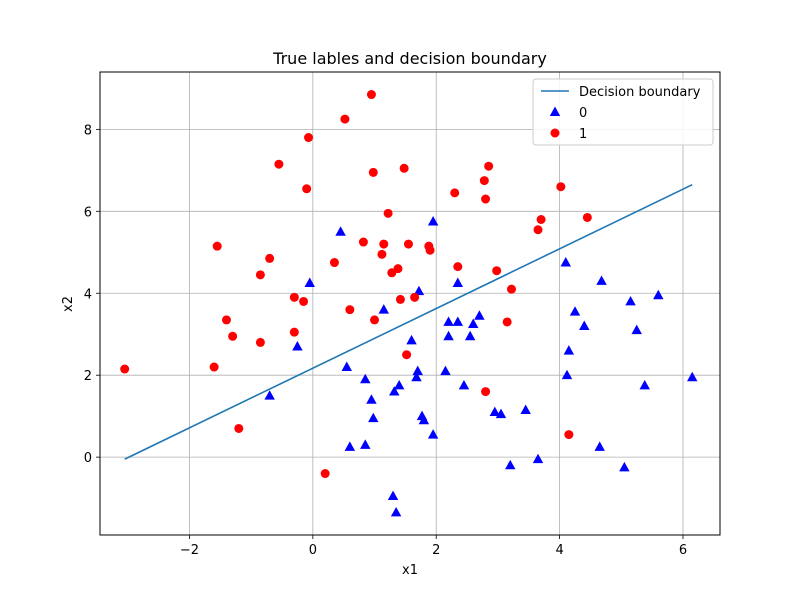 The image size is (800, 600). I want to click on legend-label-decision-boundary: Decision boundary, so click(640, 92).